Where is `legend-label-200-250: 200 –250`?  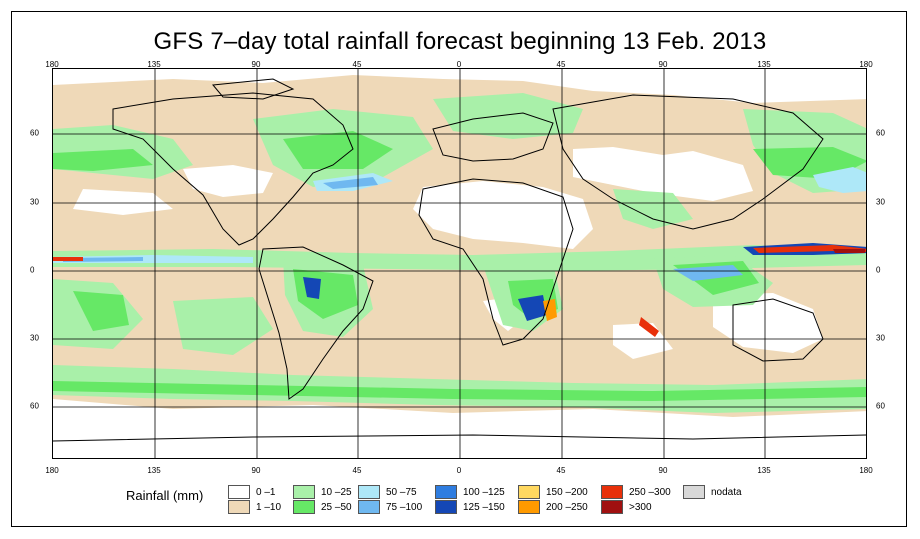
legend-label-200-250: 200 –250 is located at coordinates (567, 507).